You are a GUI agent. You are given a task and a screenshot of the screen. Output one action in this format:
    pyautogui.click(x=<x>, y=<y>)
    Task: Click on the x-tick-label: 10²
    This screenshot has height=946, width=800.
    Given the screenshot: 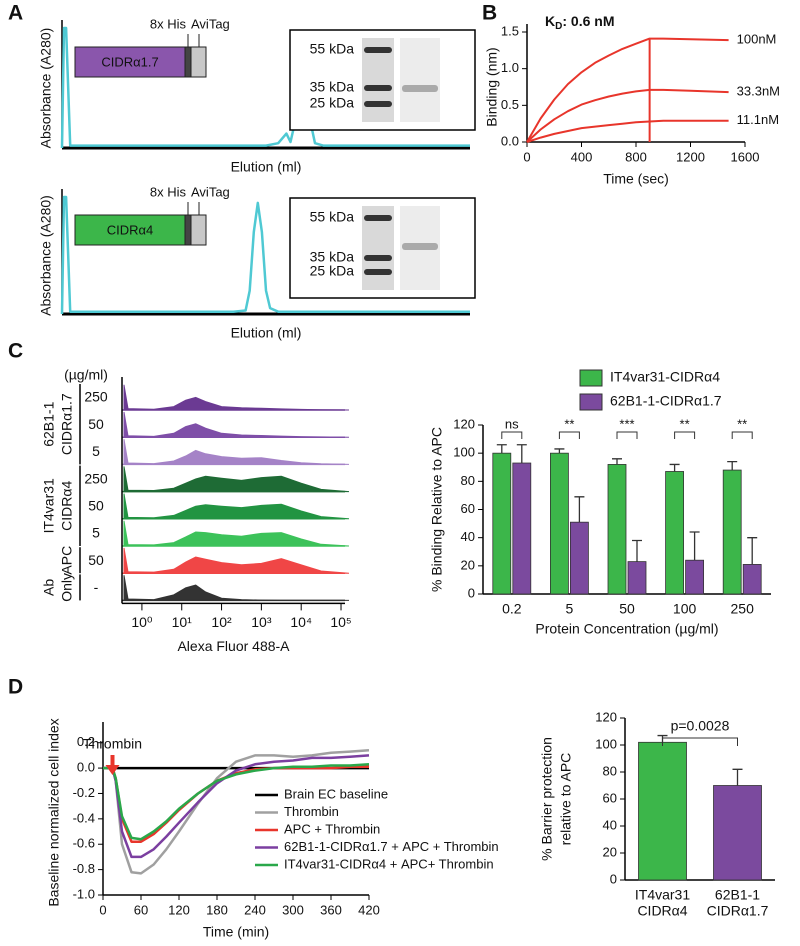 What is the action you would take?
    pyautogui.click(x=221, y=622)
    